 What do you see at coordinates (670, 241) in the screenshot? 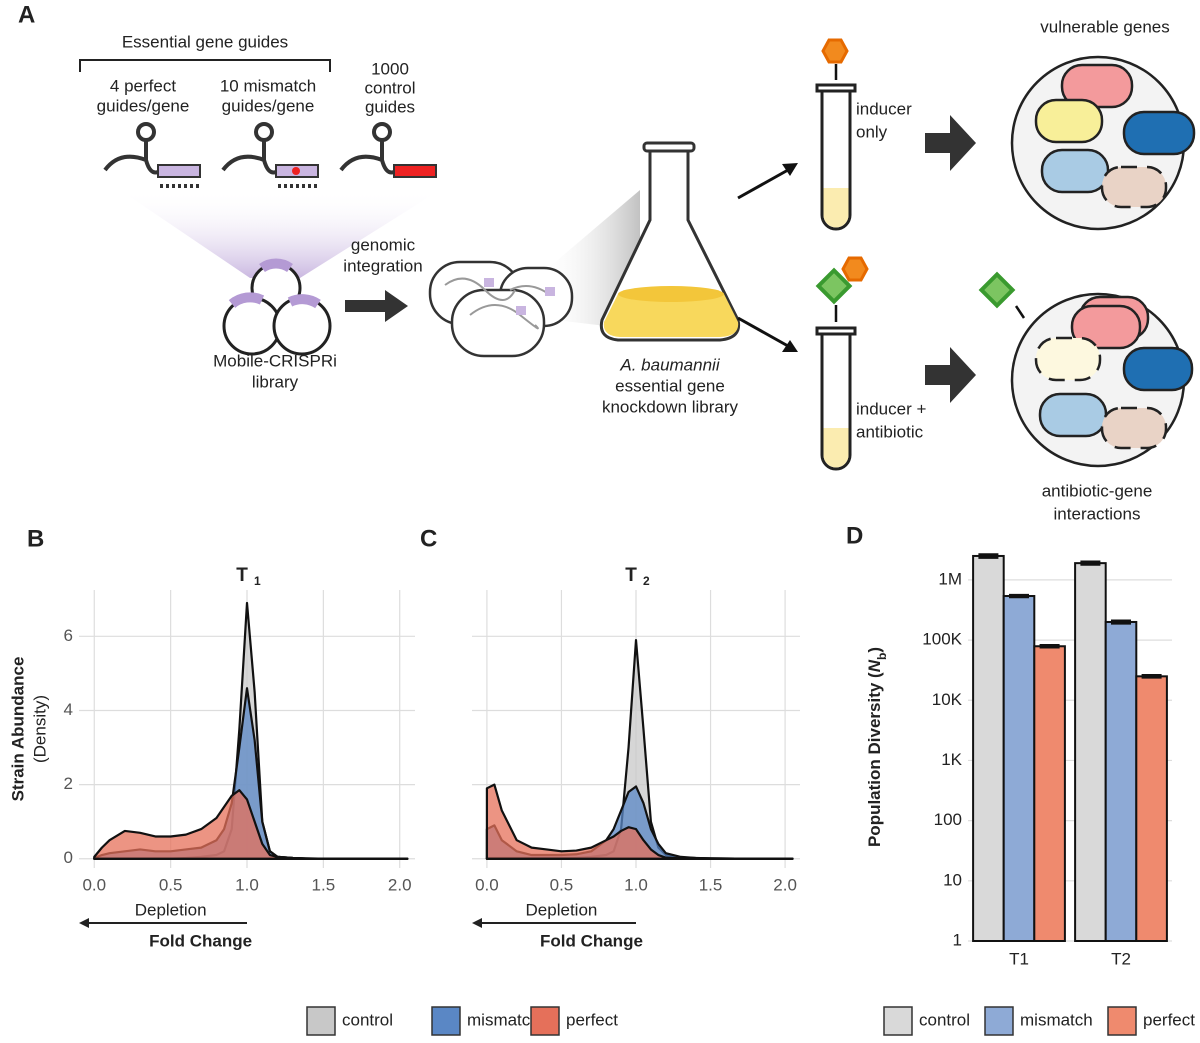
I see `flask` at bounding box center [670, 241].